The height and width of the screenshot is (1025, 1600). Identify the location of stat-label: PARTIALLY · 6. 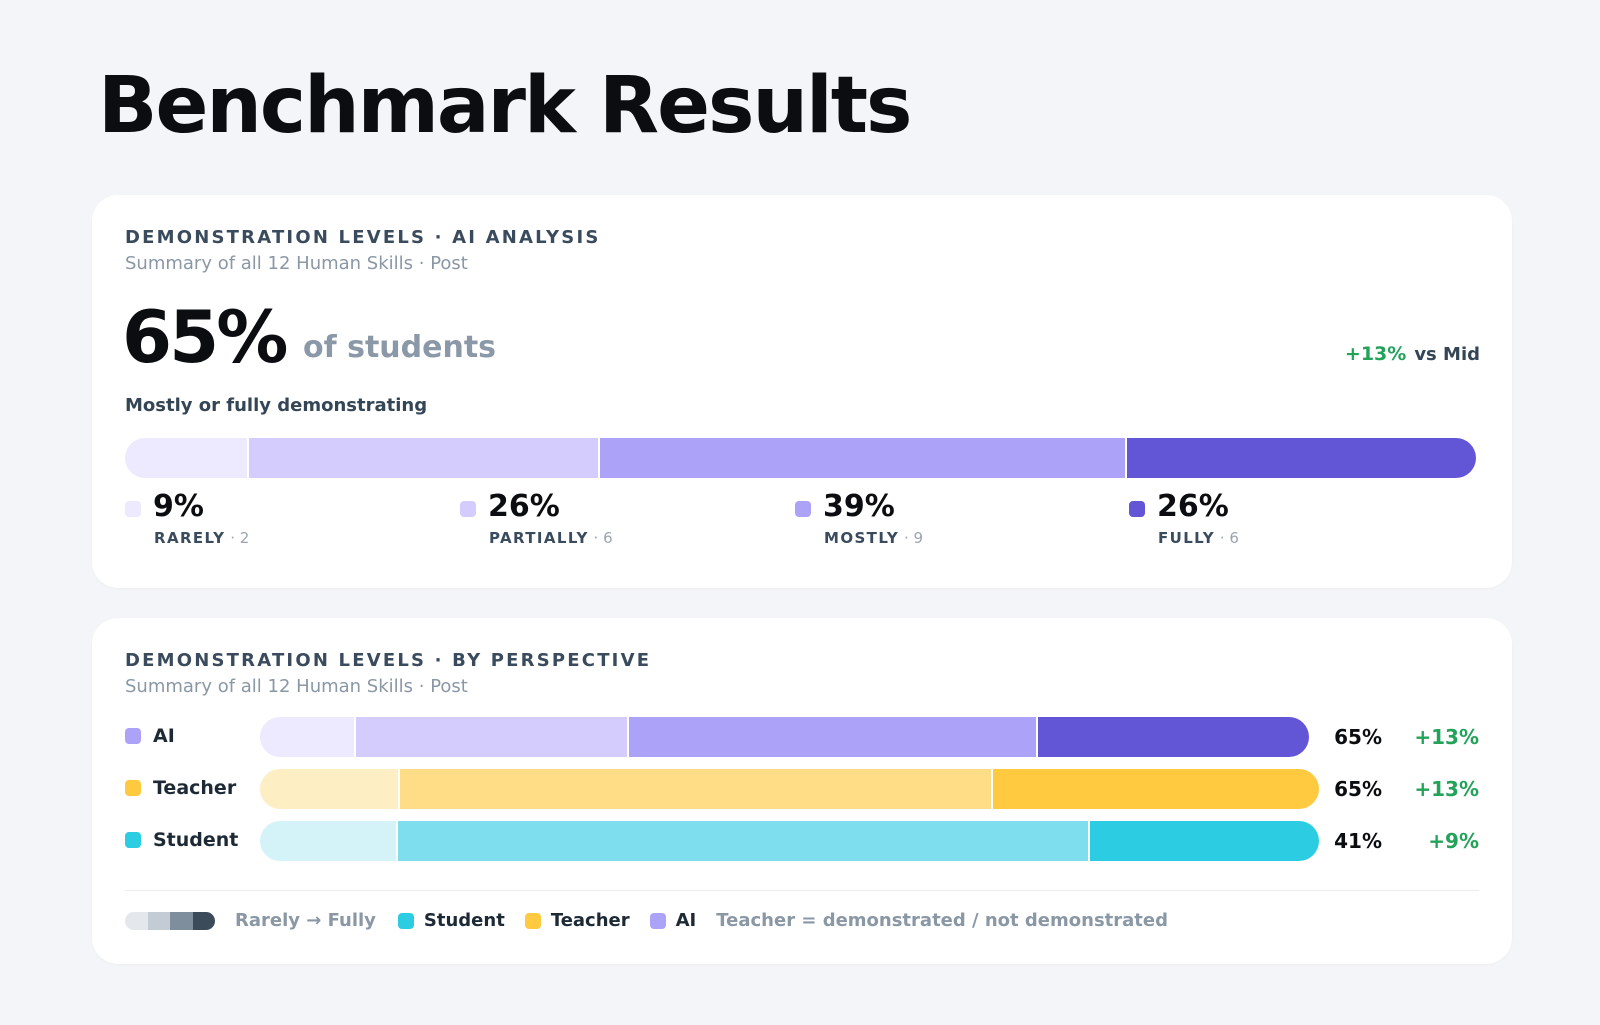
(551, 538).